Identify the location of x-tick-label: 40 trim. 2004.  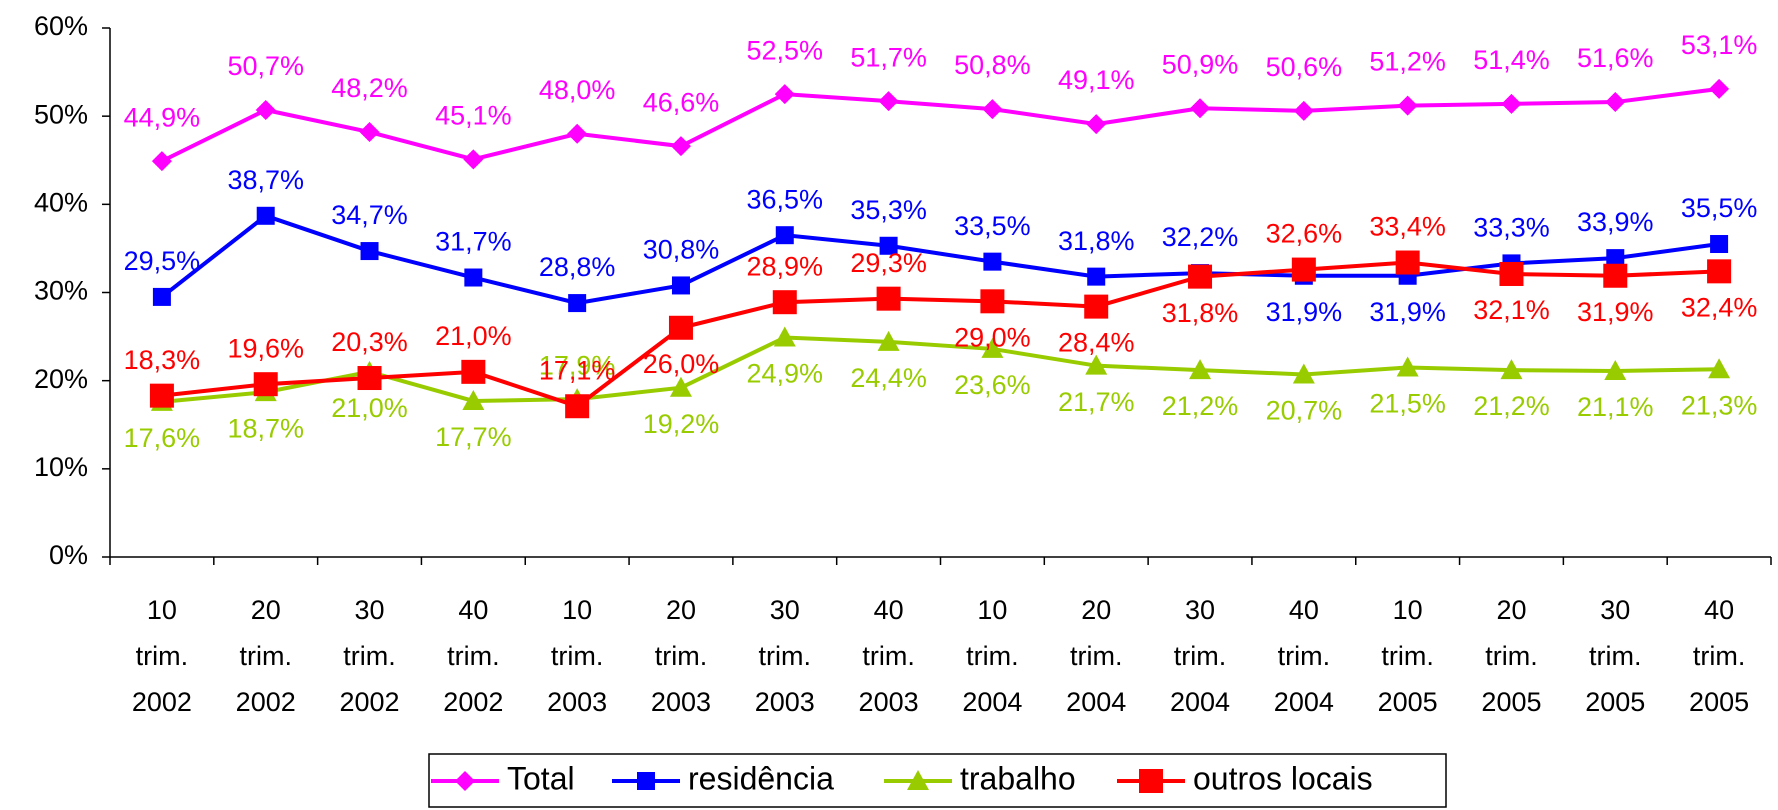
(1304, 656).